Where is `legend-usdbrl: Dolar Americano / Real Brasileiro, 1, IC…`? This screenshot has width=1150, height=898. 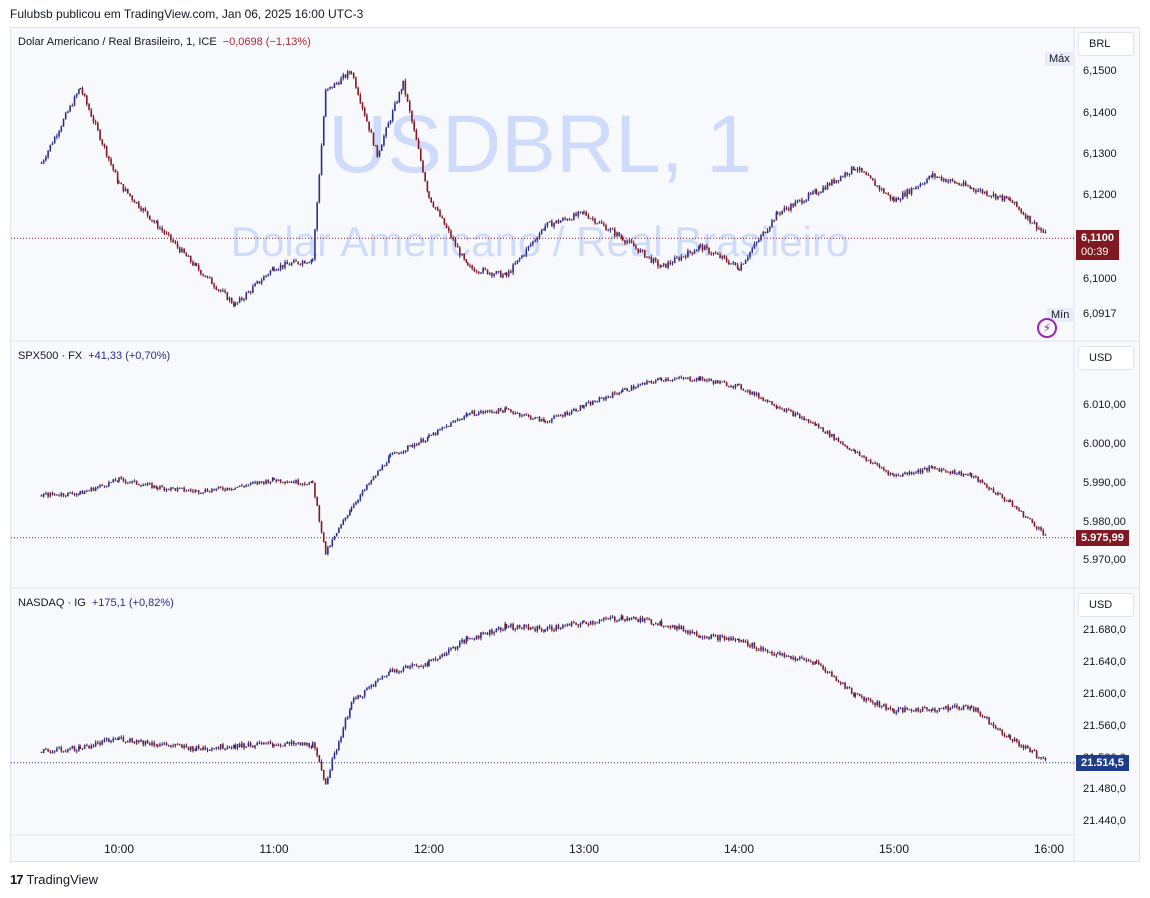 legend-usdbrl: Dolar Americano / Real Brasileiro, 1, IC… is located at coordinates (164, 42).